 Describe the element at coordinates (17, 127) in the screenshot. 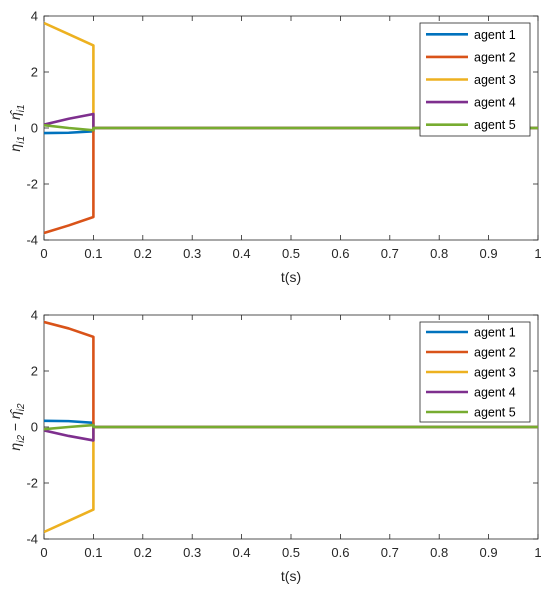

I see `y-axis-label: ηi1 − η̂i1` at that location.